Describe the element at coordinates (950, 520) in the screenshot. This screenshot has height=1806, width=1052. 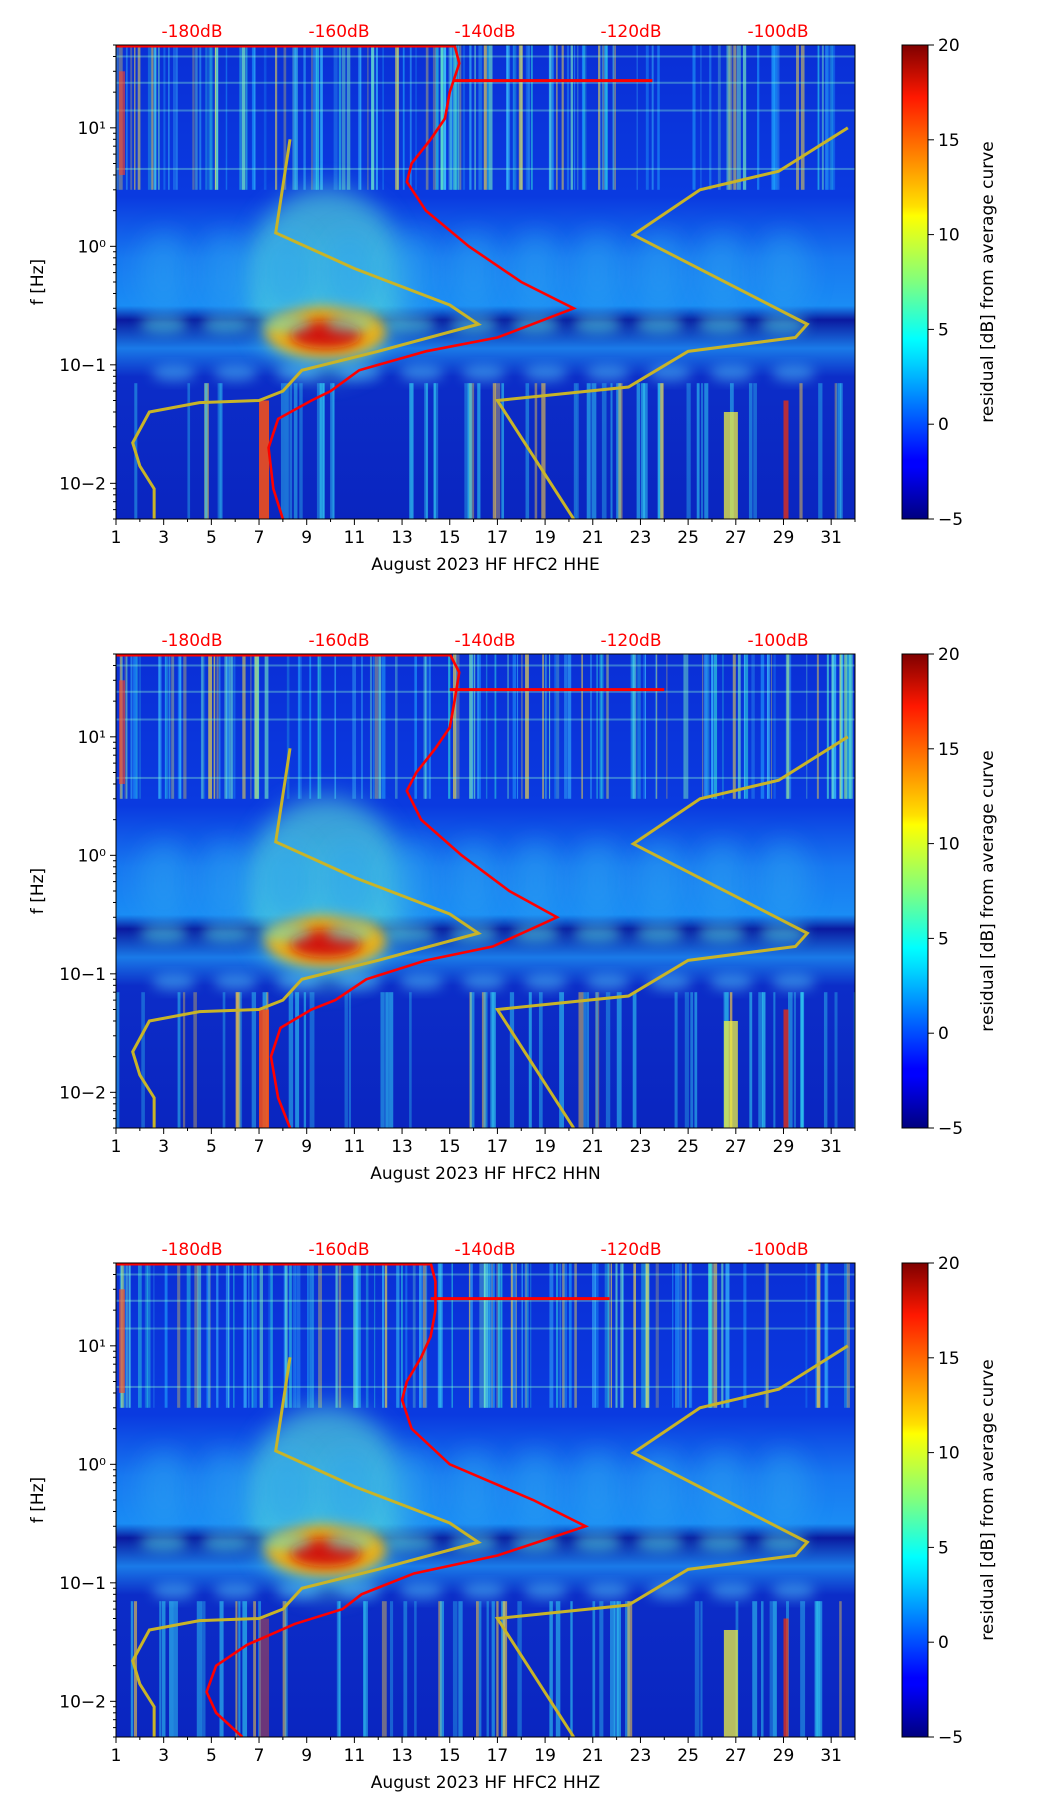
I see `colorbar-tick-label: −5` at that location.